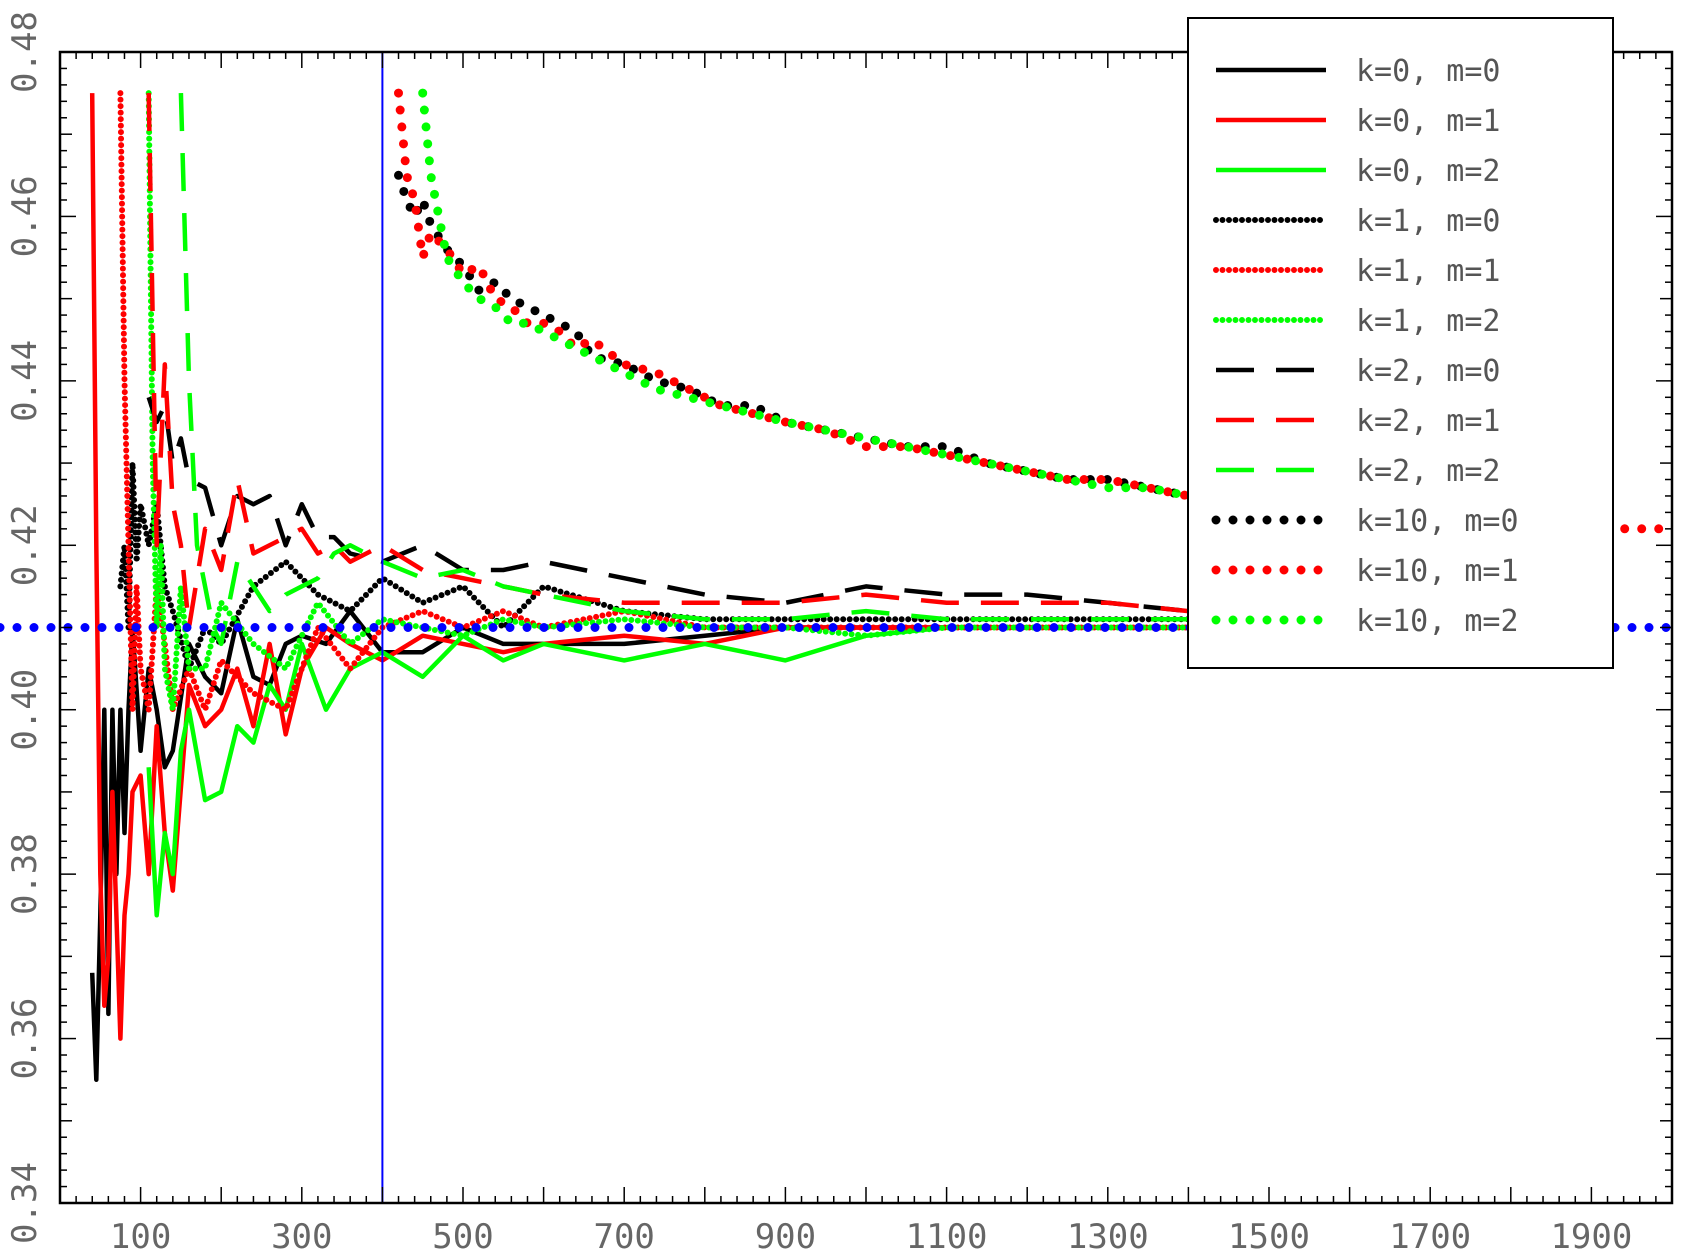  Describe the element at coordinates (1269, 1237) in the screenshot. I see `x-tick-label: 1500` at that location.